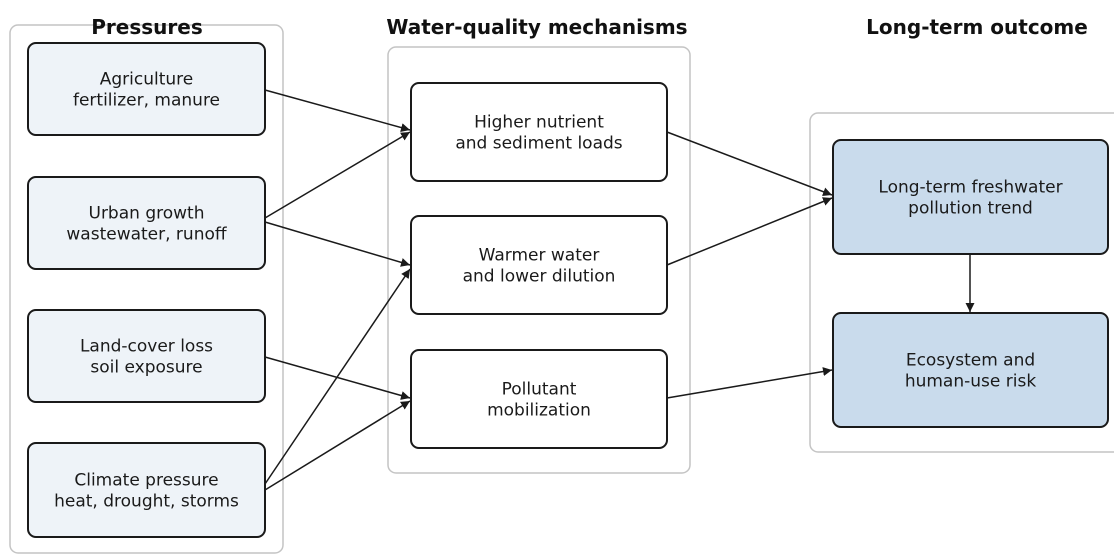 This screenshot has width=1114, height=558. Describe the element at coordinates (539, 123) in the screenshot. I see `node-label: Higher nutrient` at that location.